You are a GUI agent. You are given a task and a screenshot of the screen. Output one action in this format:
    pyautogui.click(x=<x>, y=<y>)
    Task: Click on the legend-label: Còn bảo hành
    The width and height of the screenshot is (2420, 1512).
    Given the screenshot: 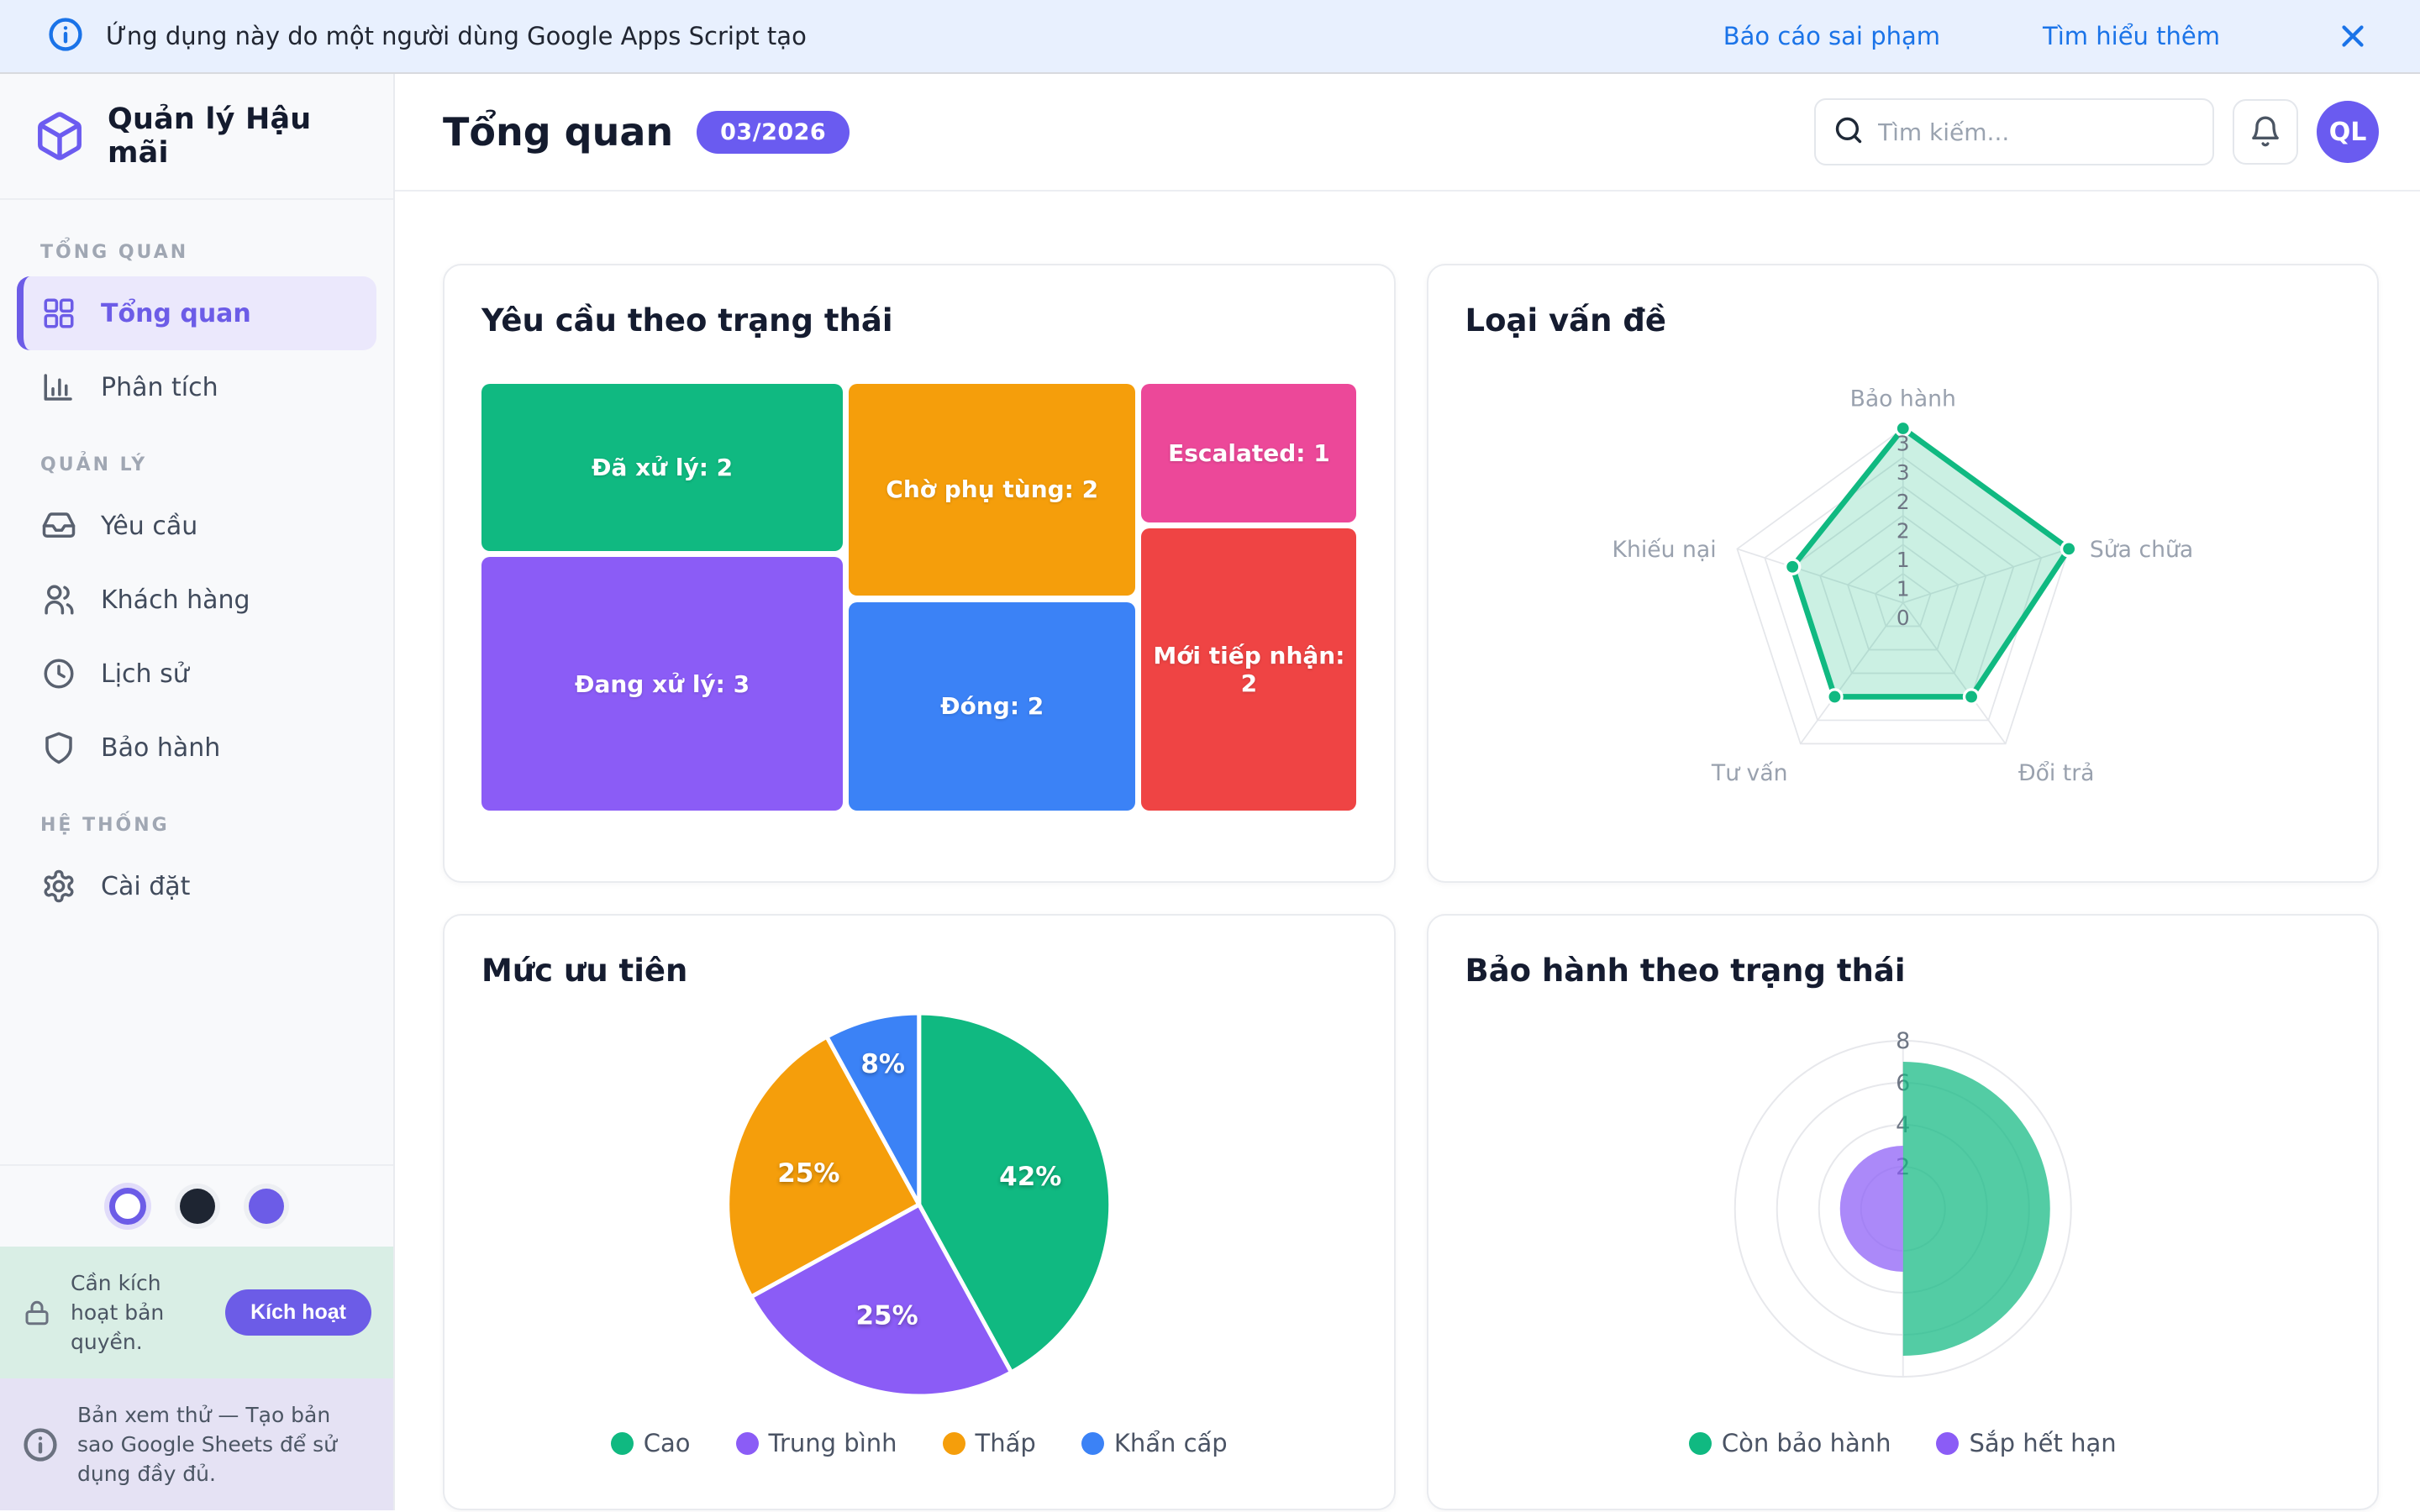 What is the action you would take?
    pyautogui.click(x=1806, y=1443)
    